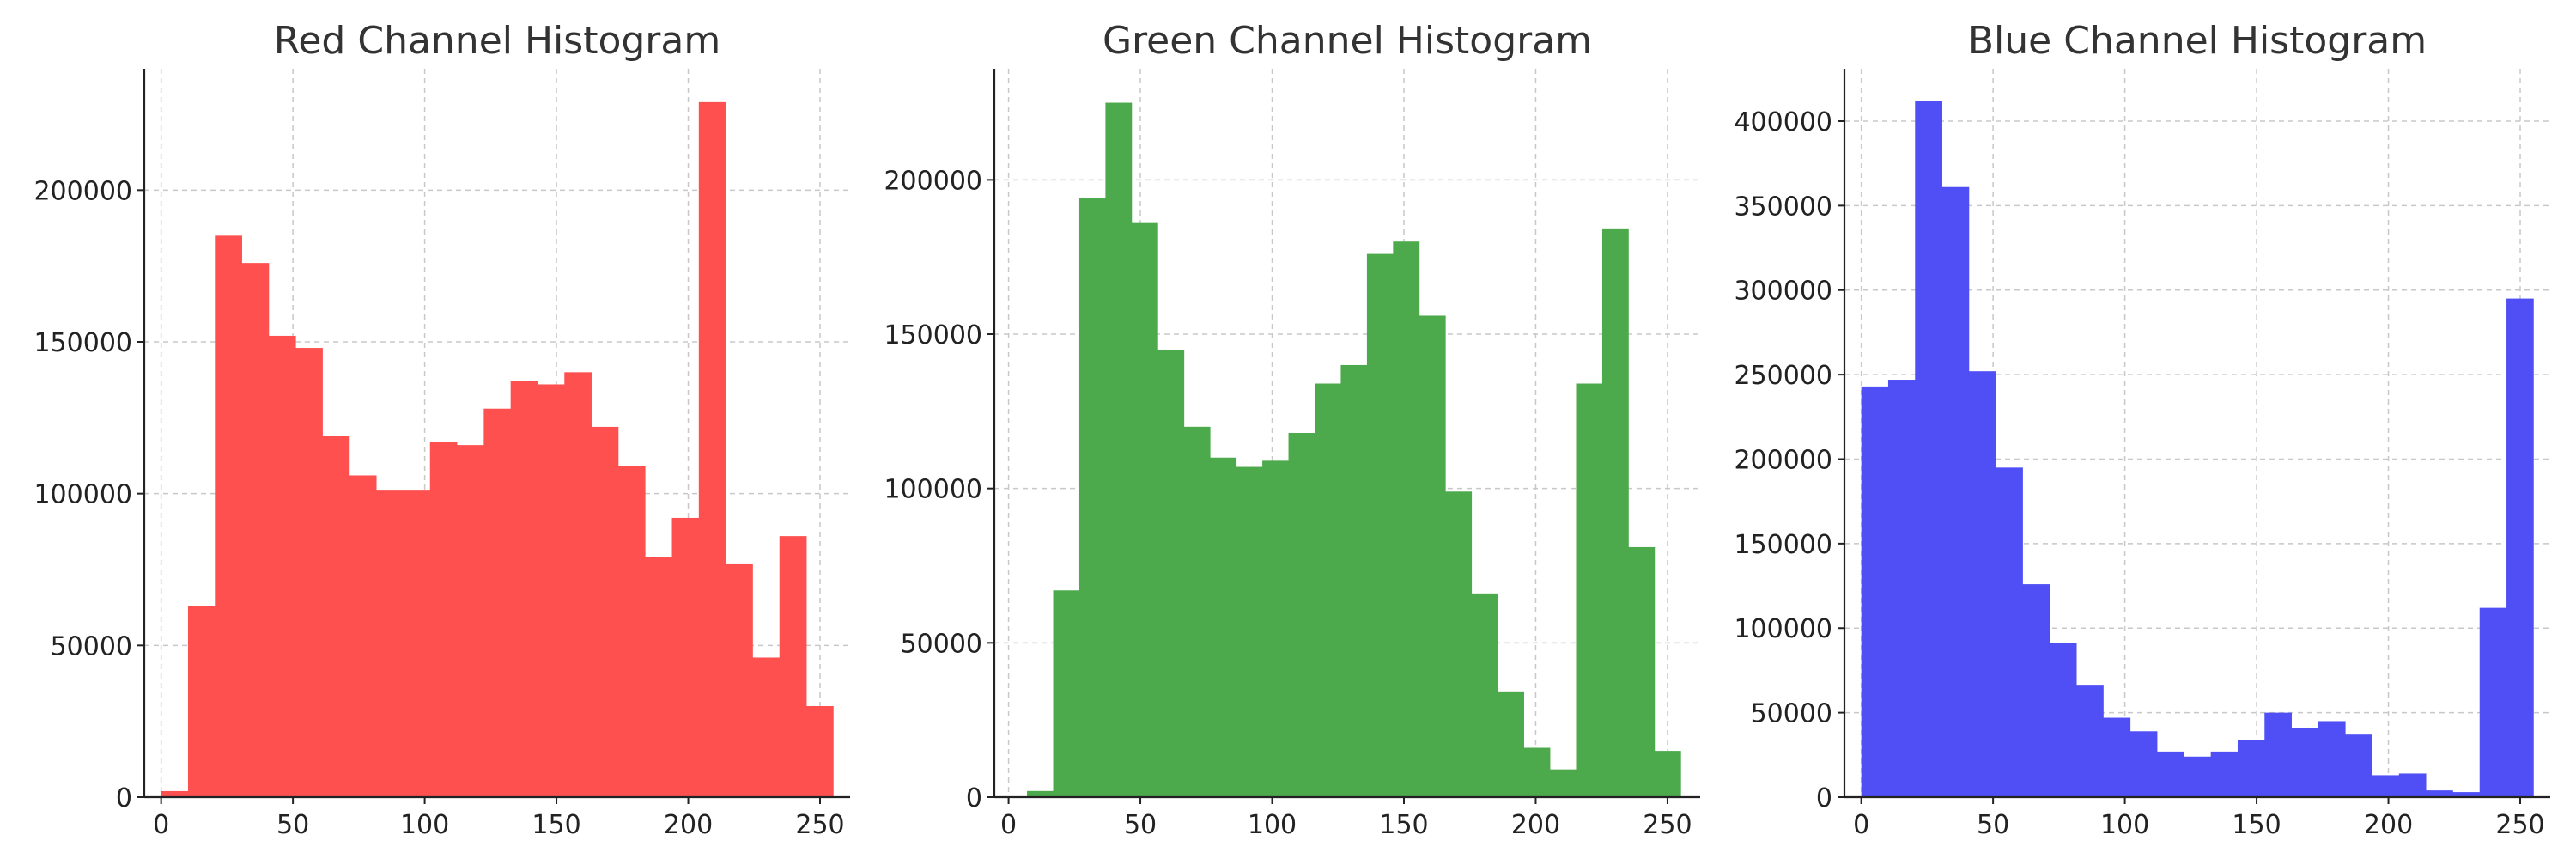 The height and width of the screenshot is (859, 2576). I want to click on blue-x-tick-label: 200, so click(2389, 825).